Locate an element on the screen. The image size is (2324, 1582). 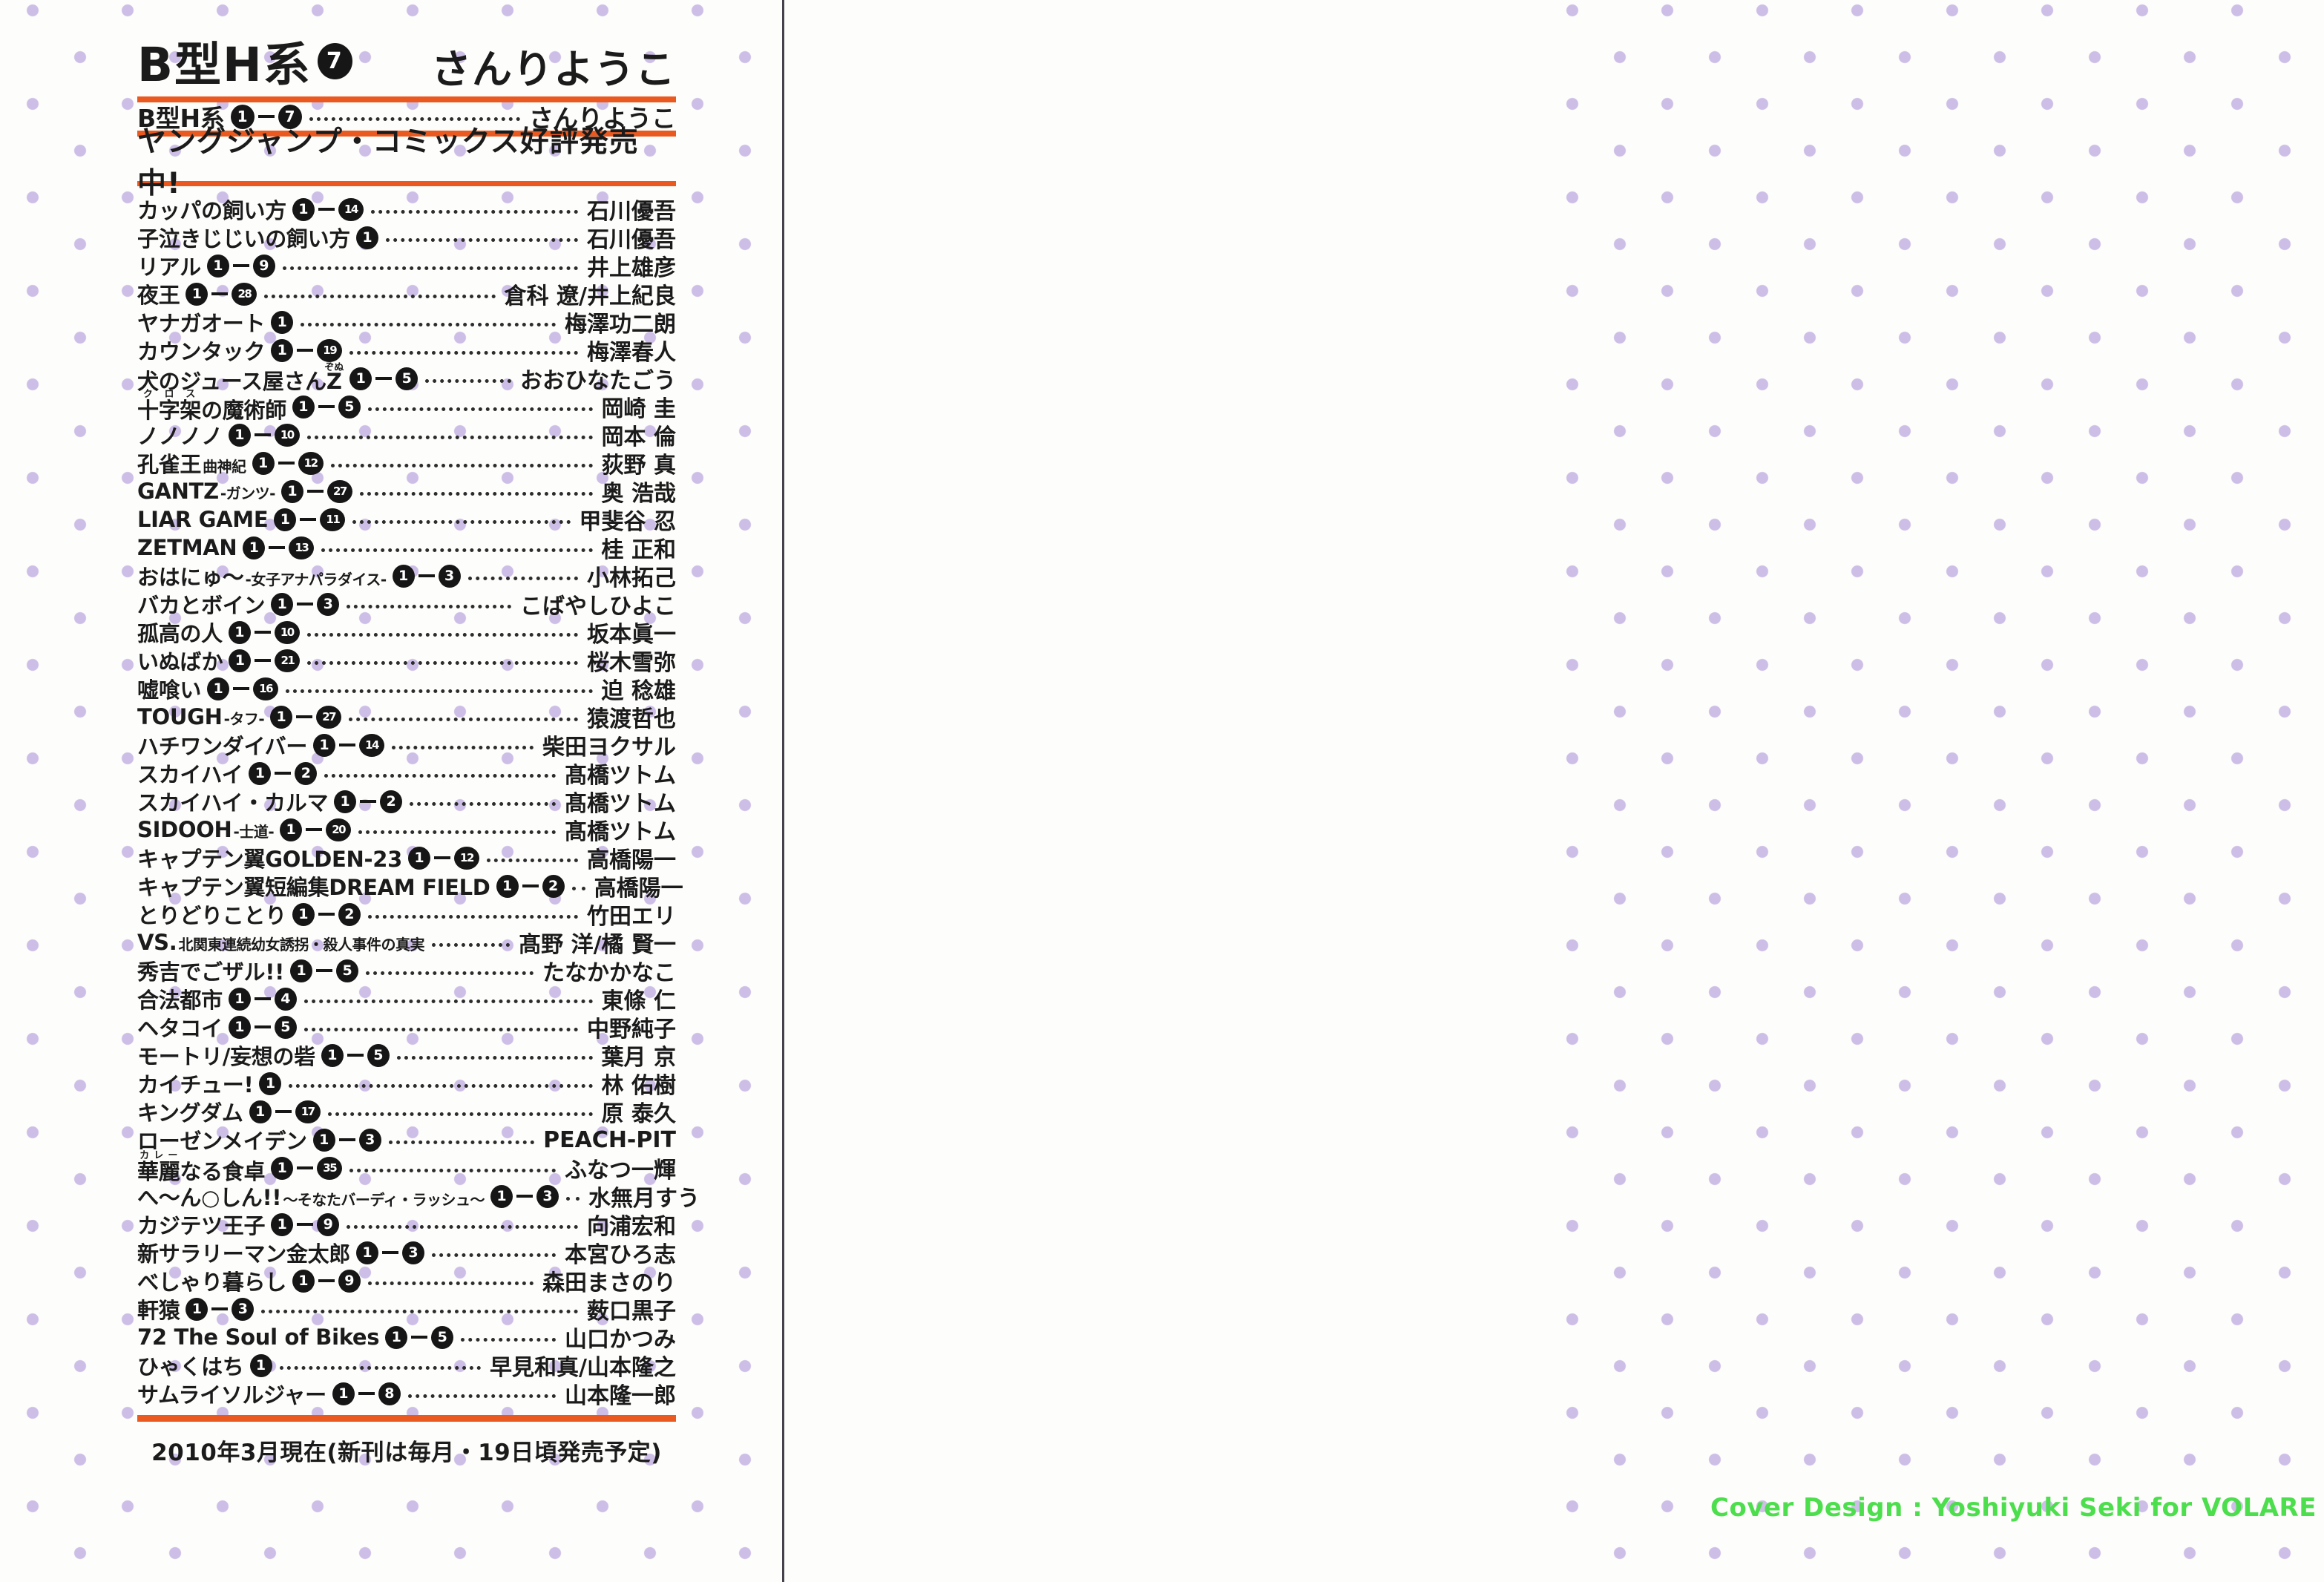
author-name: 岡崎 圭 is located at coordinates (639, 409).